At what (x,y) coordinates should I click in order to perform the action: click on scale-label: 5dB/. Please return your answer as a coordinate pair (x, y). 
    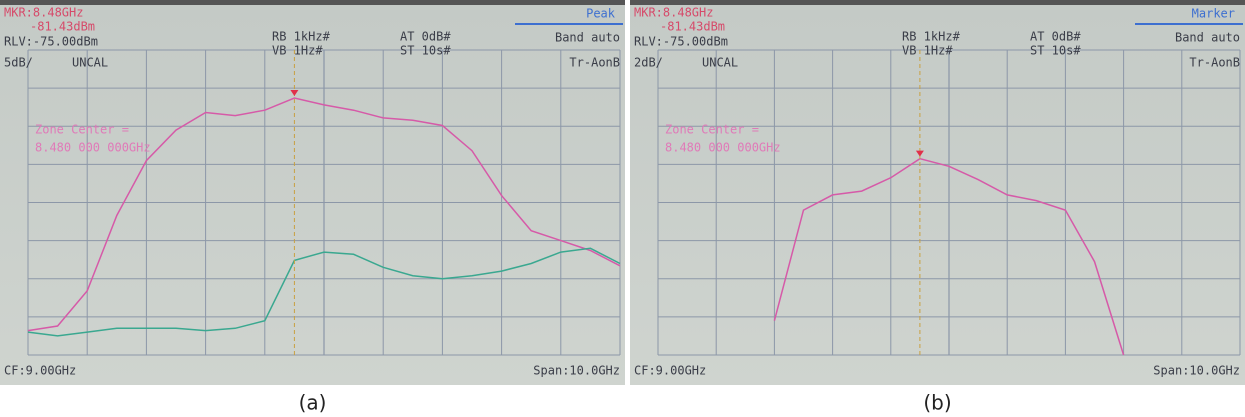
    Looking at the image, I should click on (18, 63).